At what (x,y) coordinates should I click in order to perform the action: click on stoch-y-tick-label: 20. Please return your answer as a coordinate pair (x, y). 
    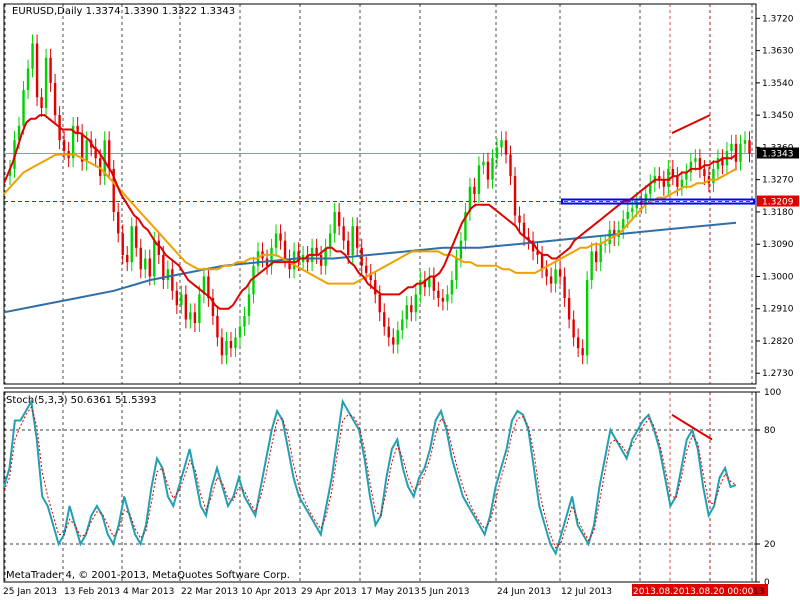
    Looking at the image, I should click on (770, 545).